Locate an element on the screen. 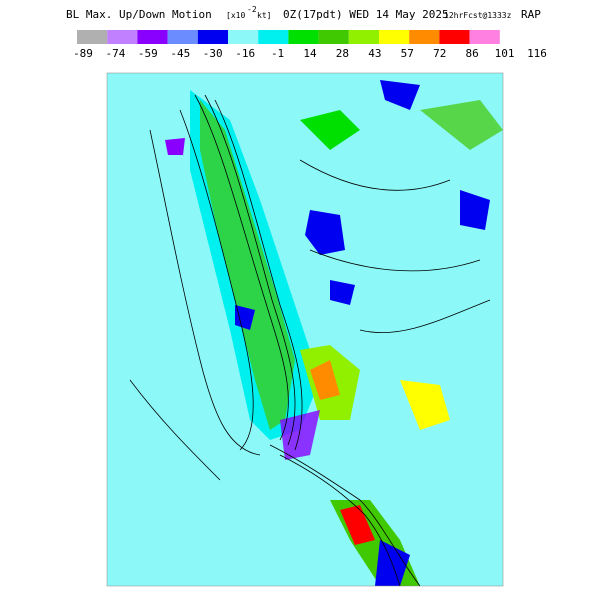  forecast: 12hrFcst@1333z is located at coordinates (478, 15).